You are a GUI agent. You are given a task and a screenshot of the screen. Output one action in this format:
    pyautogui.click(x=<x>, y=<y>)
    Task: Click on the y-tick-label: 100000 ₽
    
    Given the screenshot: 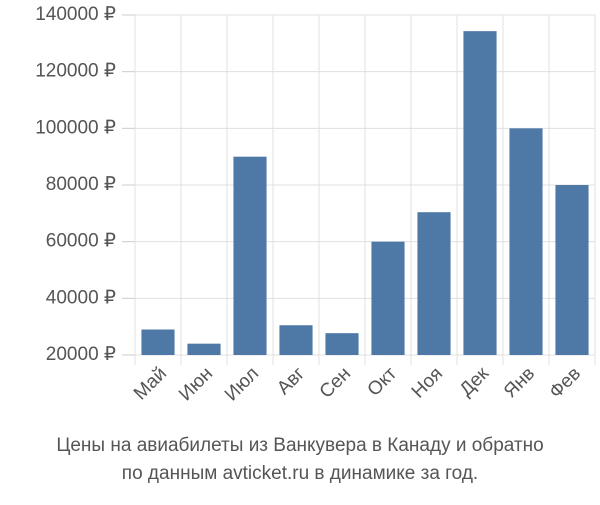 What is the action you would take?
    pyautogui.click(x=75, y=127)
    